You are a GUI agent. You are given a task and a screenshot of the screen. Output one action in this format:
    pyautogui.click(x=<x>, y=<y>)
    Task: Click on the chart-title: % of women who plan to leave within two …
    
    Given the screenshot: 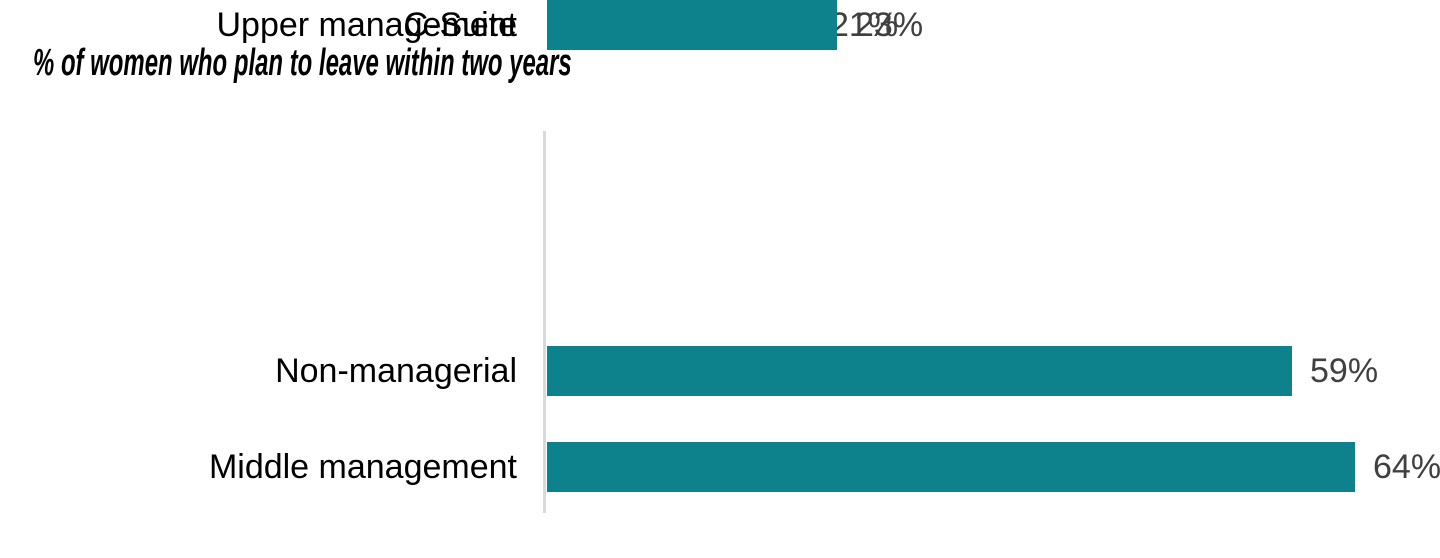 What is the action you would take?
    pyautogui.click(x=302, y=63)
    